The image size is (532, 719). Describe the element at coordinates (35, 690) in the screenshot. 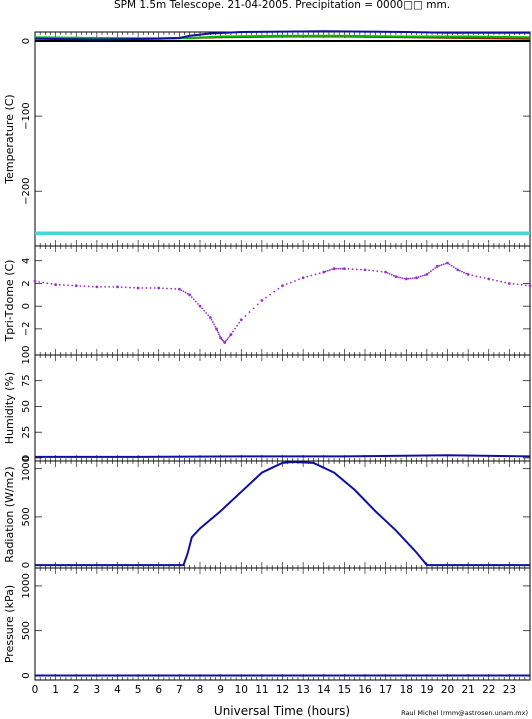

I see `x-tick-label: 0` at that location.